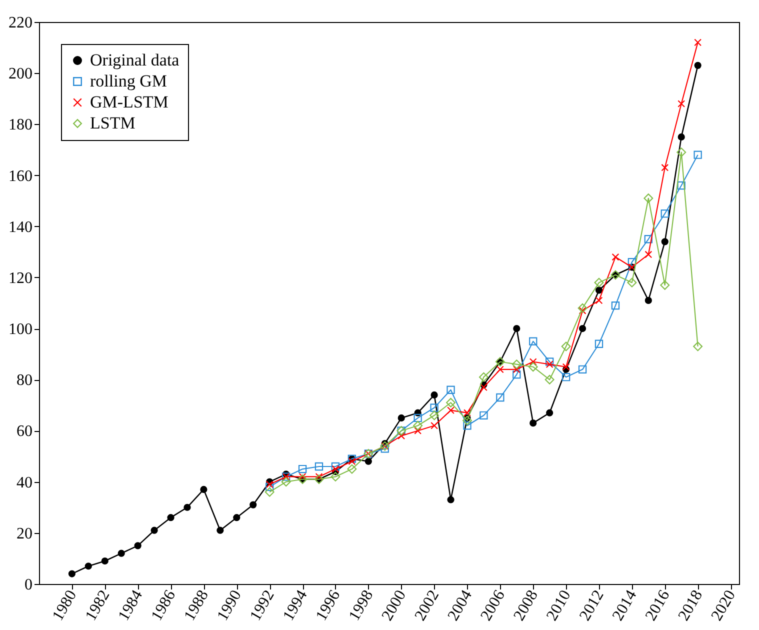 This screenshot has height=630, width=759. What do you see at coordinates (20, 227) in the screenshot?
I see `y-tick-label: 140` at bounding box center [20, 227].